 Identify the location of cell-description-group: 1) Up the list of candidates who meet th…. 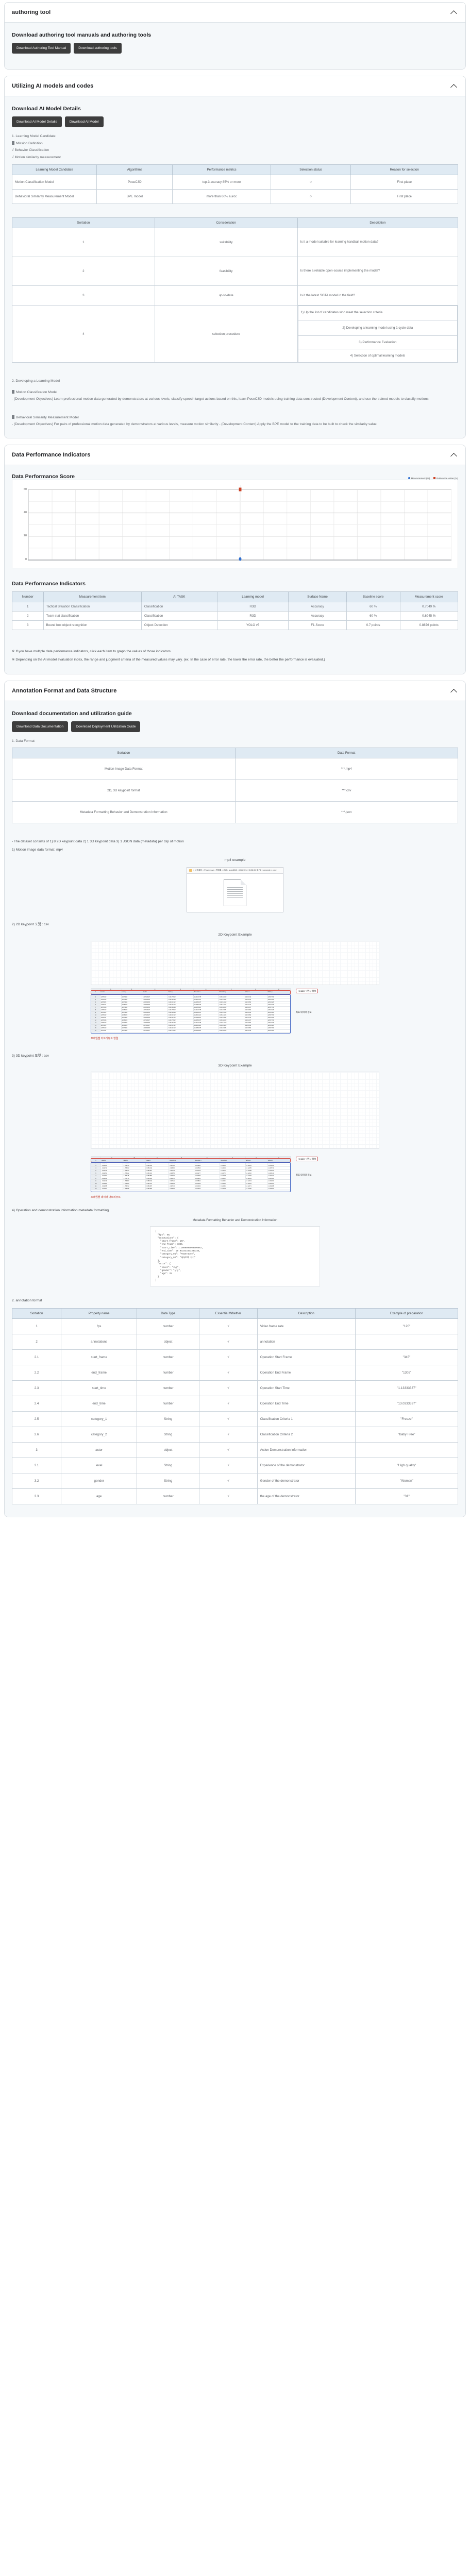
(378, 334).